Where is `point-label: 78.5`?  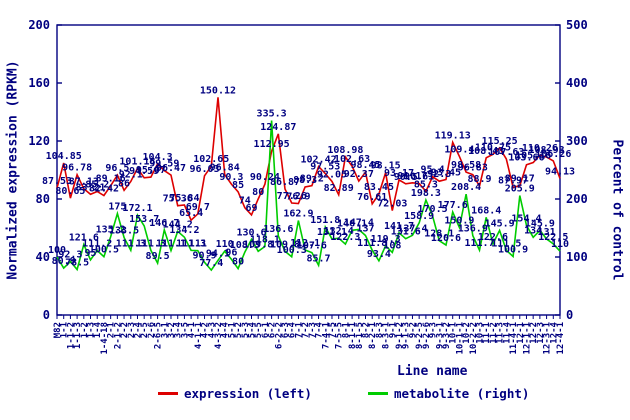 point-label: 78.5 is located at coordinates (77, 262).